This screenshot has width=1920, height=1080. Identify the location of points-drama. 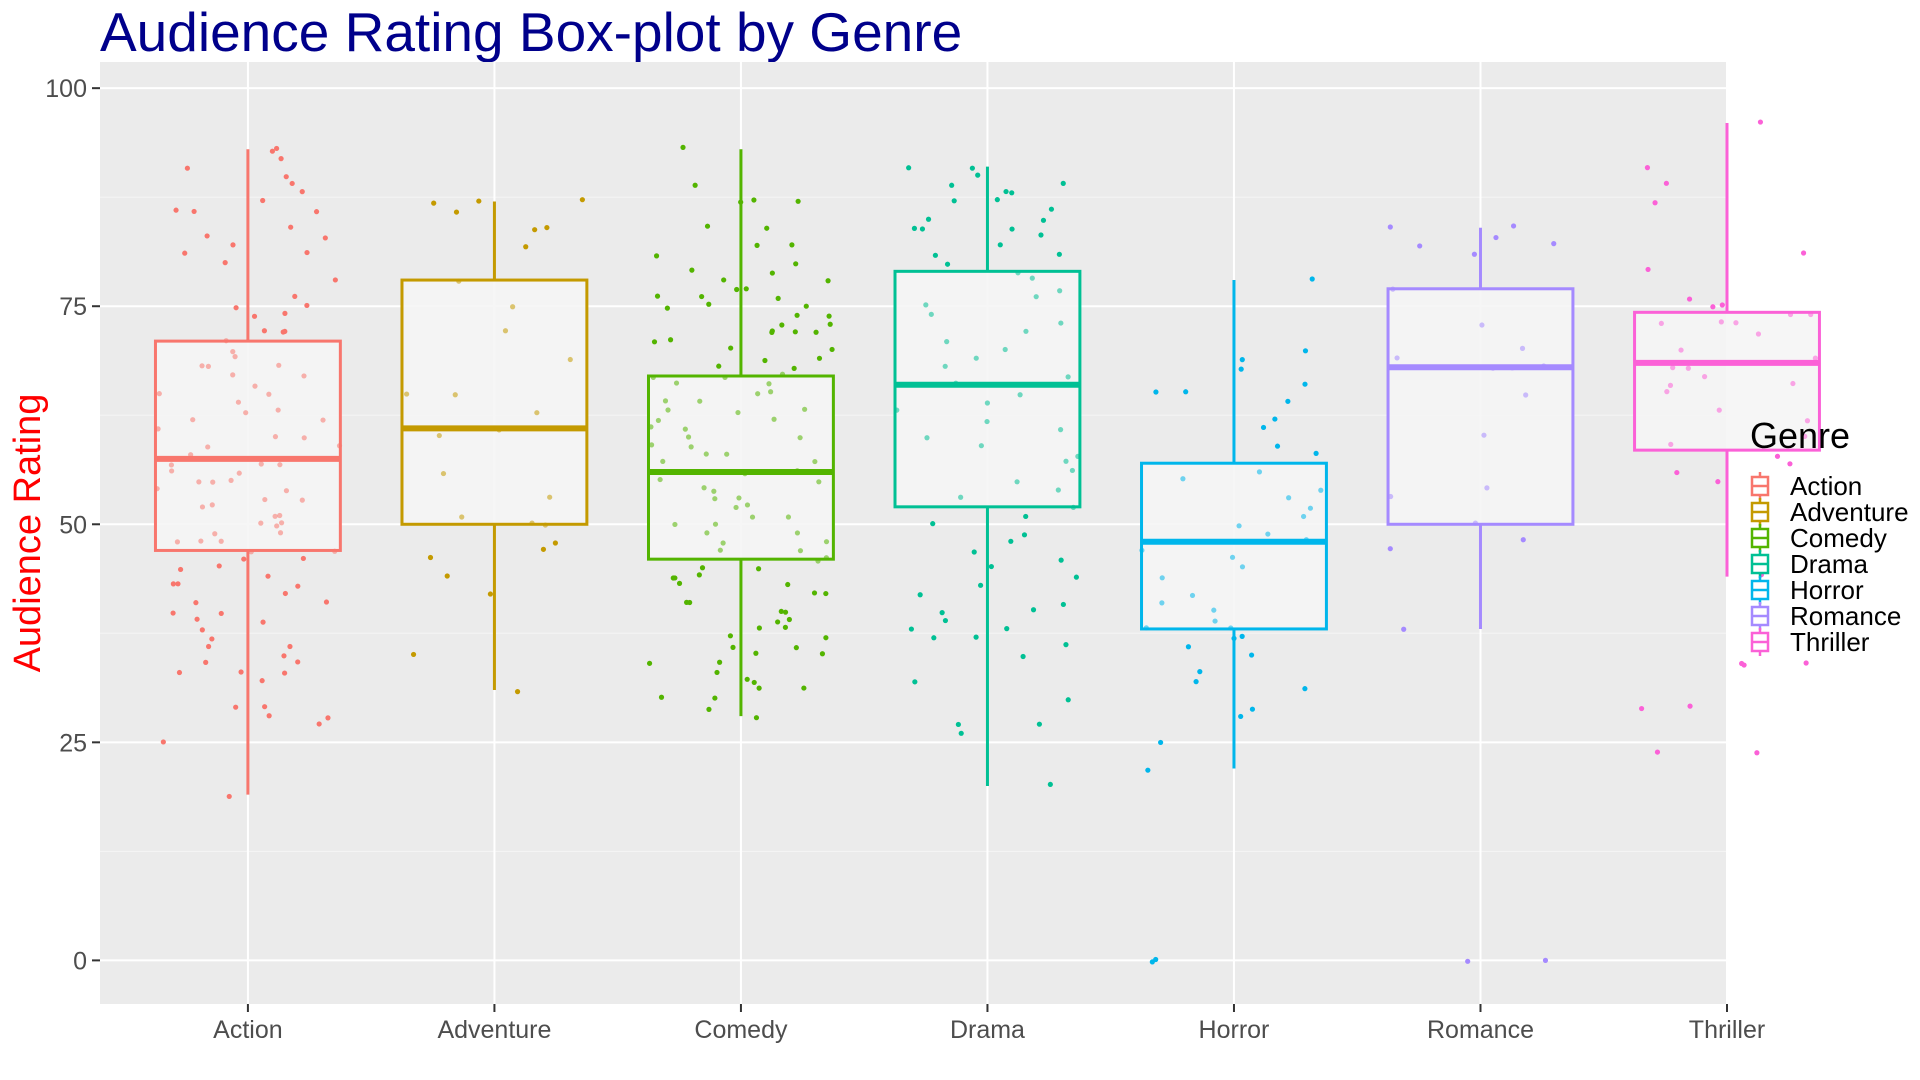
(987, 476).